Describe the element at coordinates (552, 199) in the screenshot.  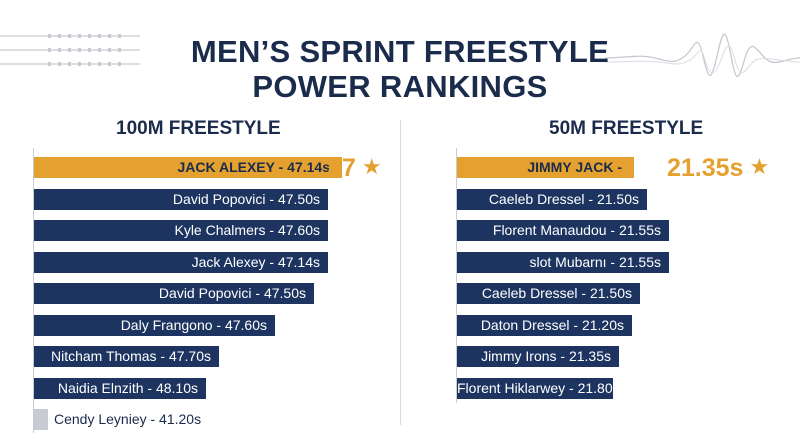
I see `chart-bar-50m-2: Caeleb Dressel - 21.50s` at that location.